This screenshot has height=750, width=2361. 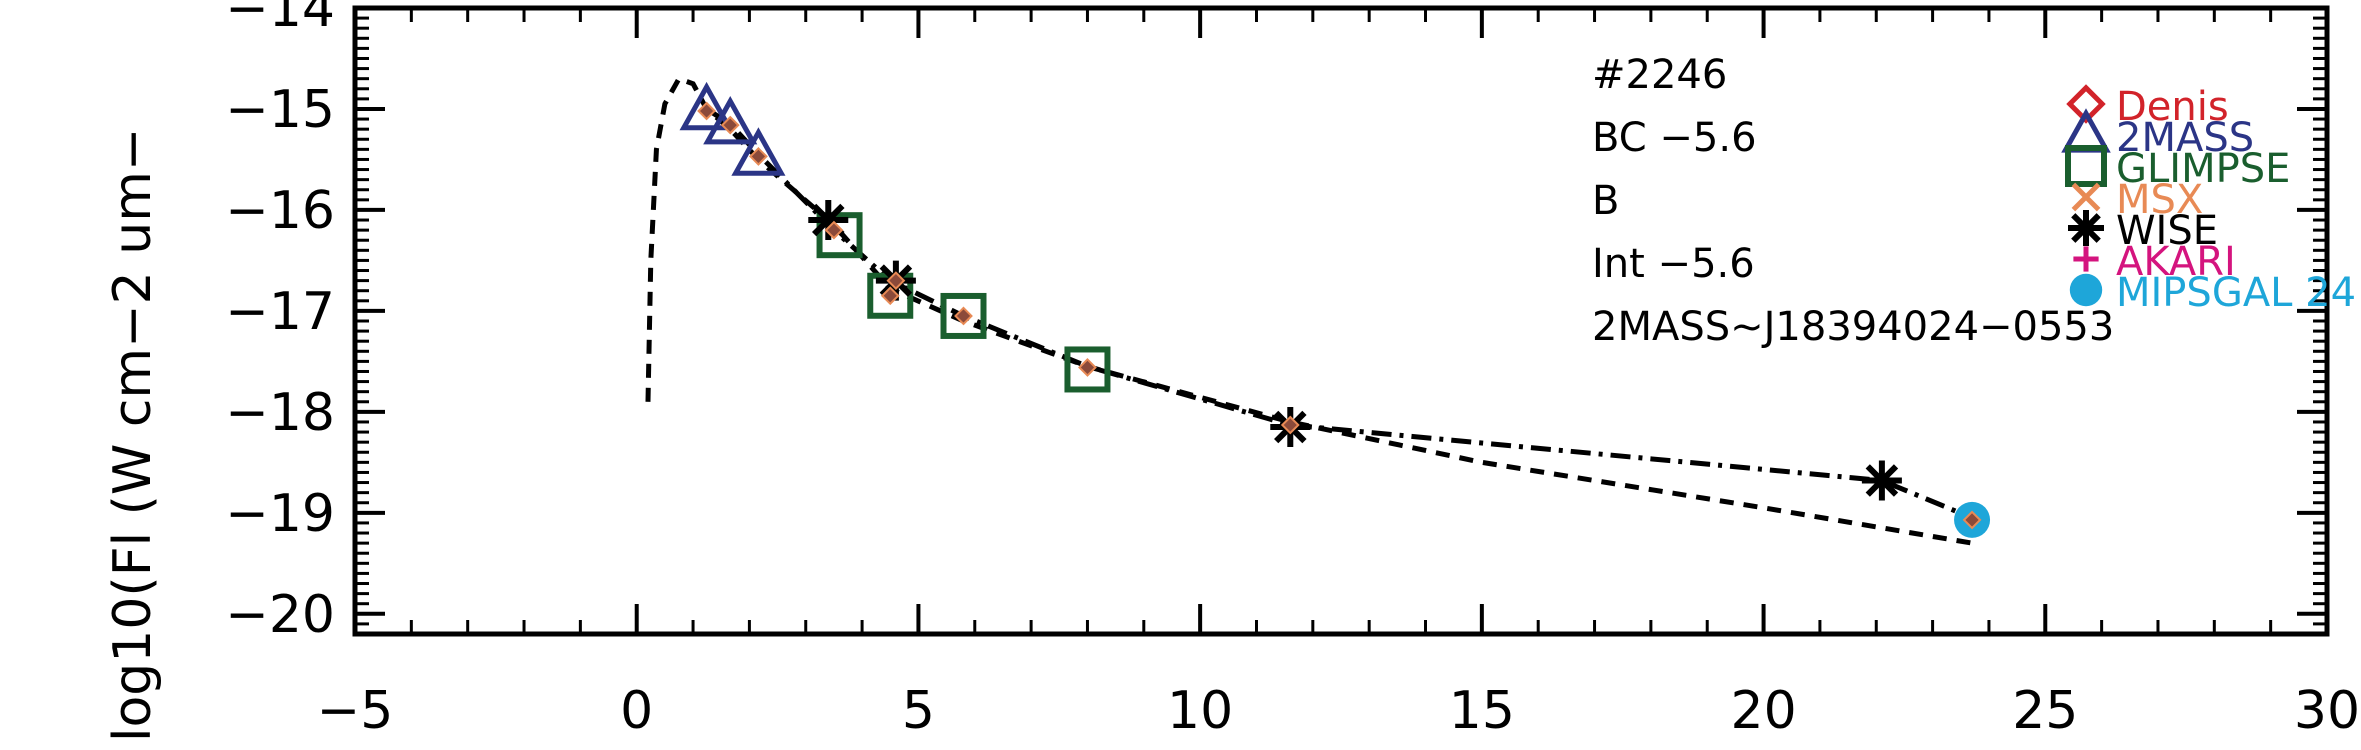 What do you see at coordinates (1605, 201) in the screenshot?
I see `annotation-class: B` at bounding box center [1605, 201].